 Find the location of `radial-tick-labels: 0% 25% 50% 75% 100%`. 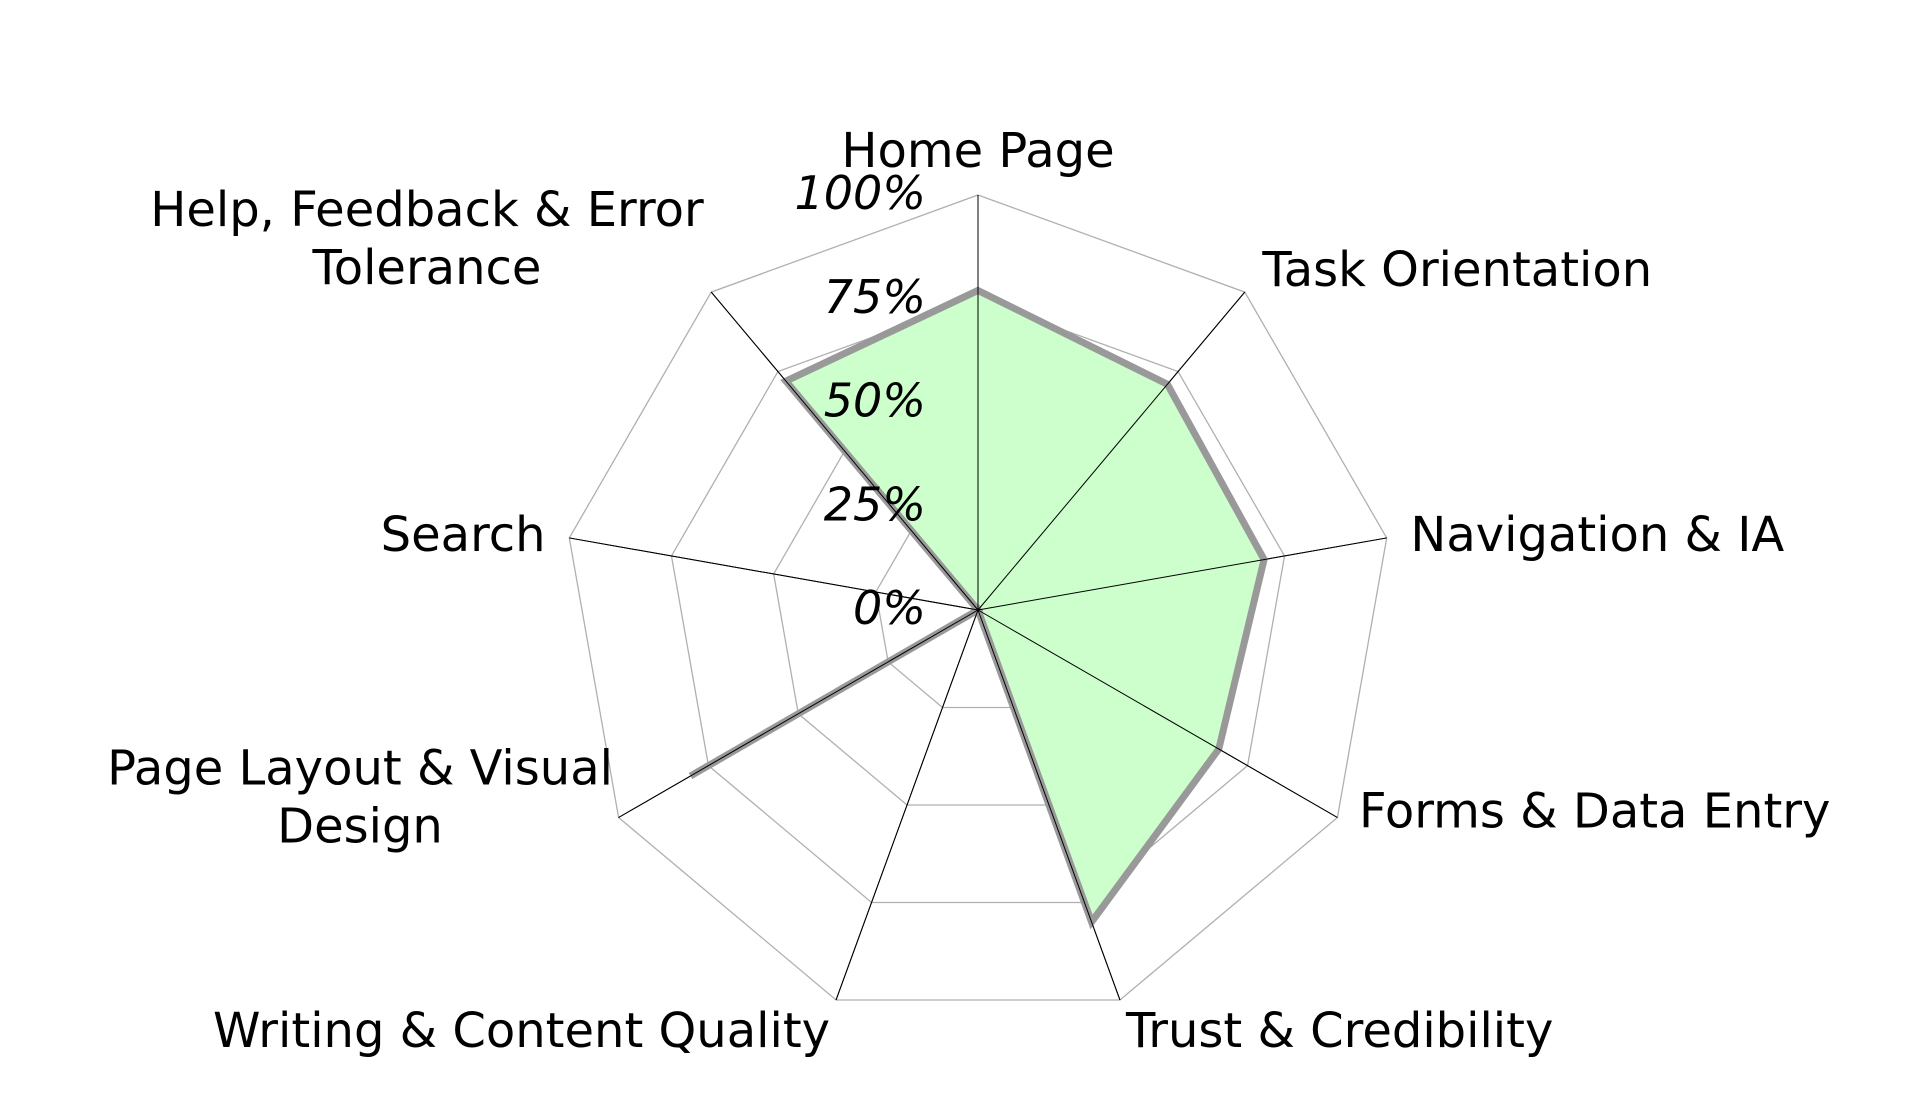

radial-tick-labels: 0% 25% 50% 75% 100% is located at coordinates (860, 400).